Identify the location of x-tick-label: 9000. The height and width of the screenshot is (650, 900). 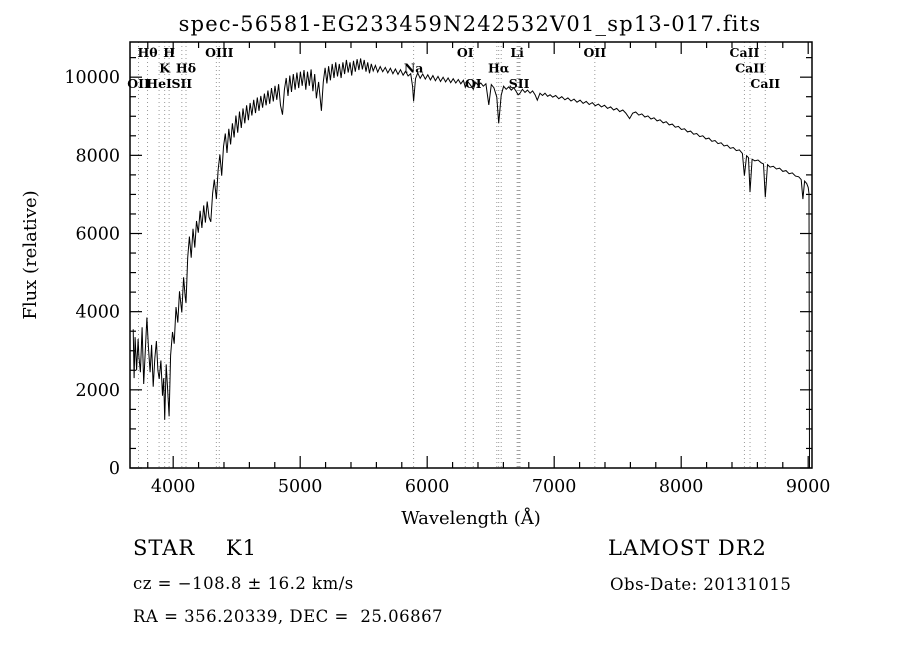
(808, 487).